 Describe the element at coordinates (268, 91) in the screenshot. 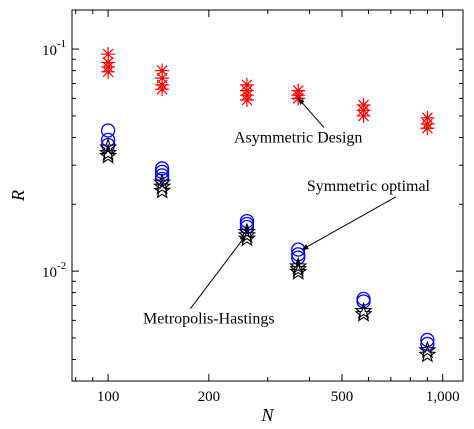

I see `series-asymmetric` at that location.